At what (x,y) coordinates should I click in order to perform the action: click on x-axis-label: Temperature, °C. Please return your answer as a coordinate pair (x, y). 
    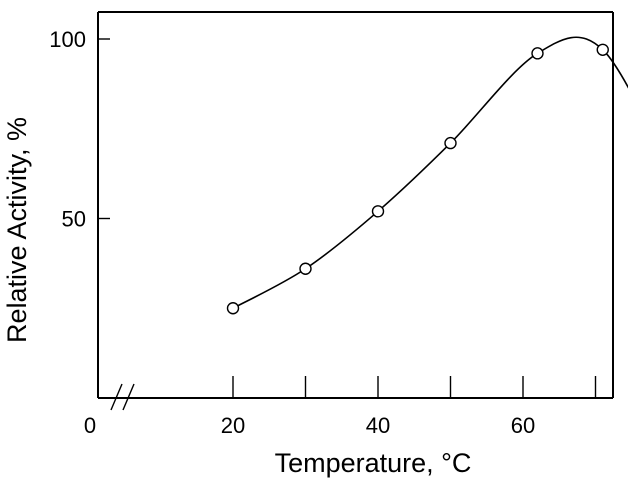
    Looking at the image, I should click on (373, 463).